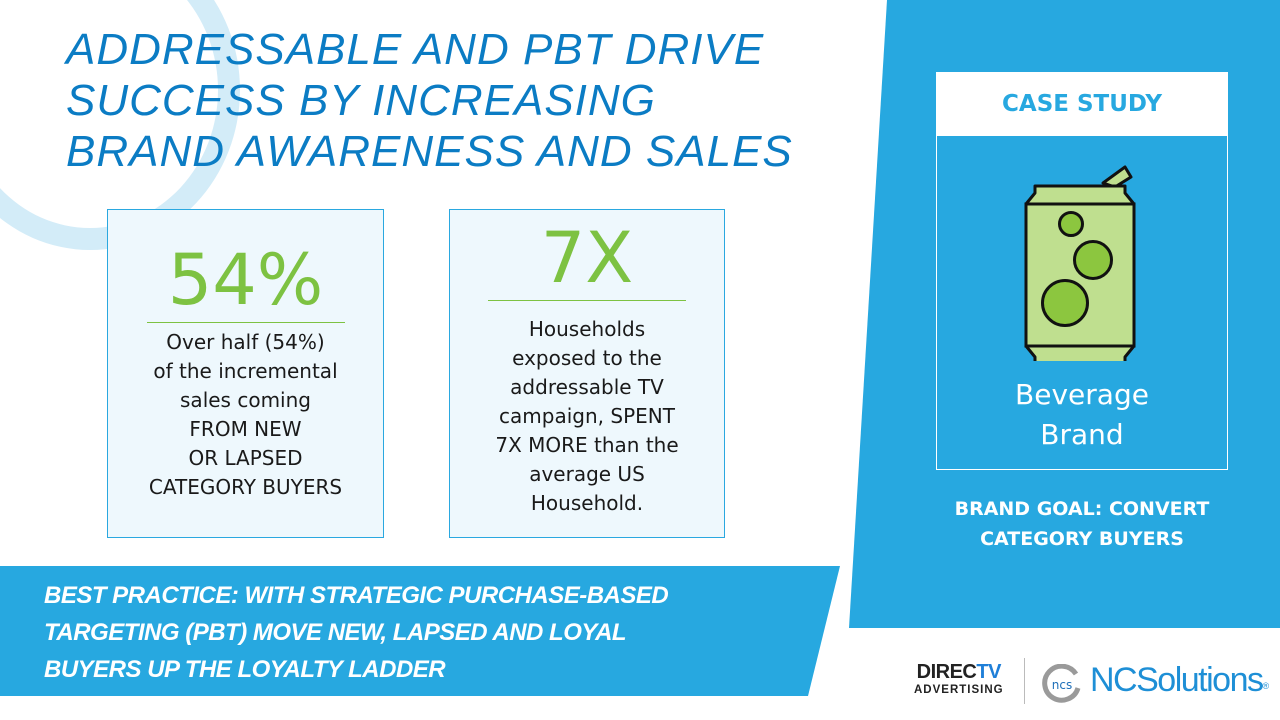 The width and height of the screenshot is (1280, 720). What do you see at coordinates (361, 100) in the screenshot?
I see `title-line: SUCCESS BY INCREASING` at bounding box center [361, 100].